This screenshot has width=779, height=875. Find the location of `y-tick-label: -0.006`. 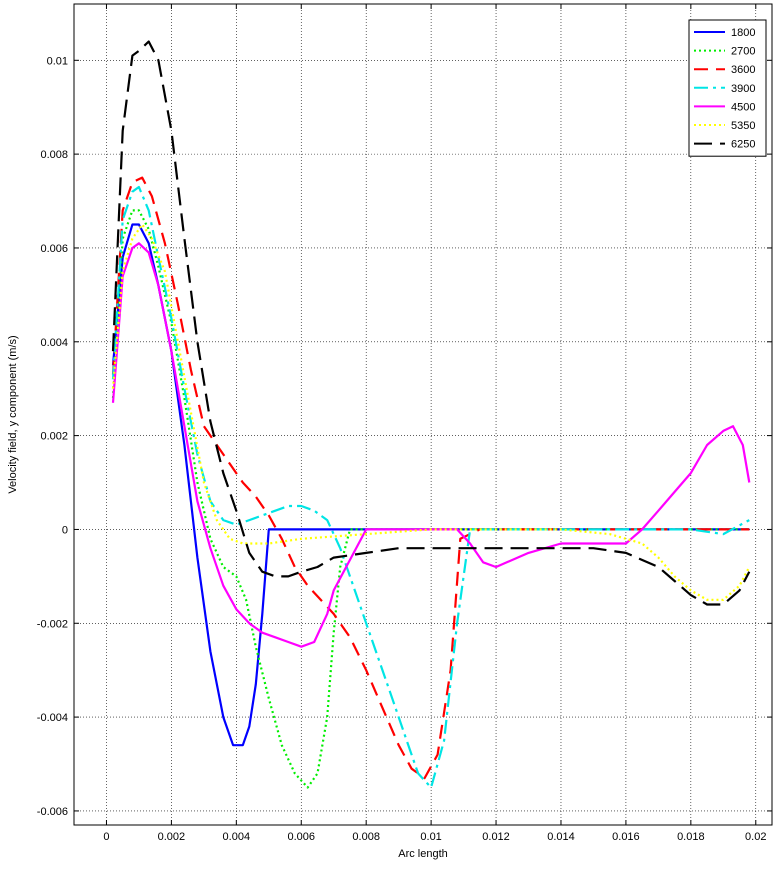

y-tick-label: -0.006 is located at coordinates (52, 812).